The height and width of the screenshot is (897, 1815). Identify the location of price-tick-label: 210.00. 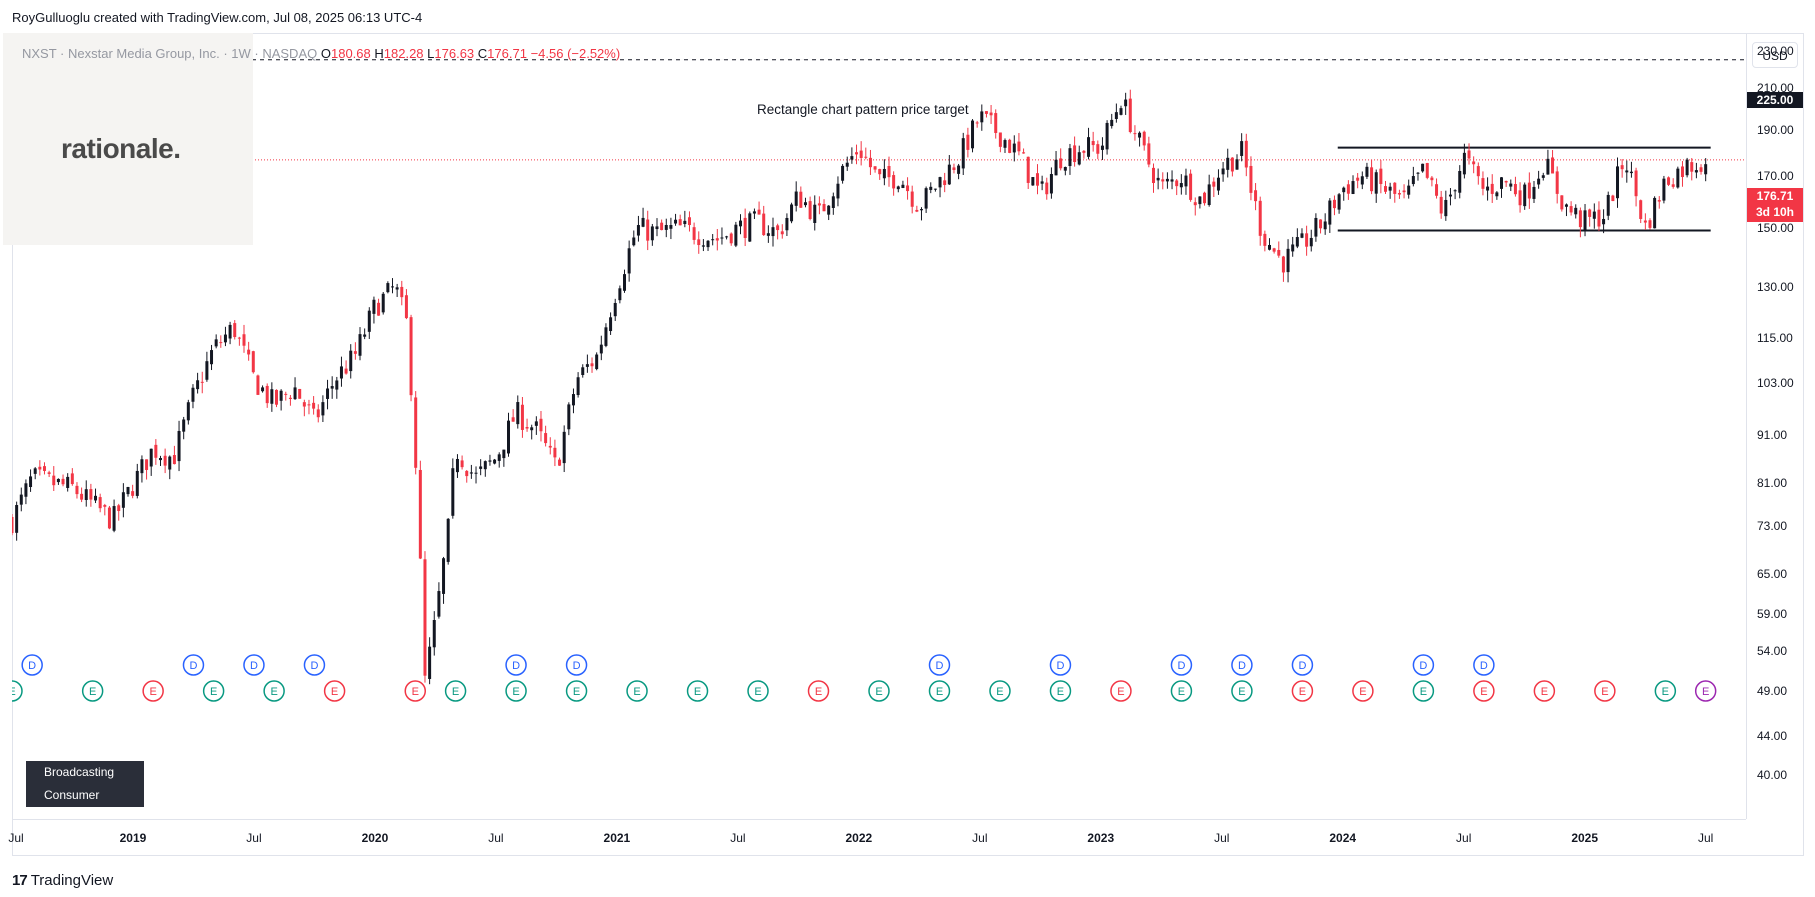
(1775, 88).